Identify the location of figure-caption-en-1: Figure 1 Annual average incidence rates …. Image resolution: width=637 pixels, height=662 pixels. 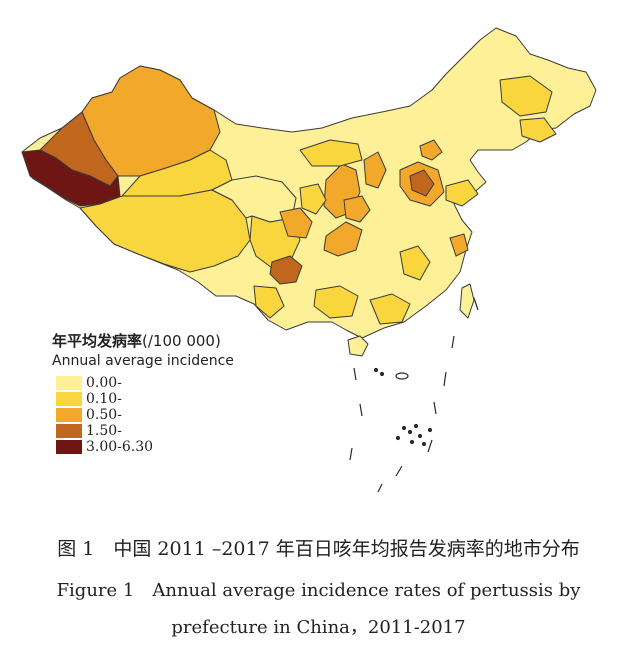
(318, 590).